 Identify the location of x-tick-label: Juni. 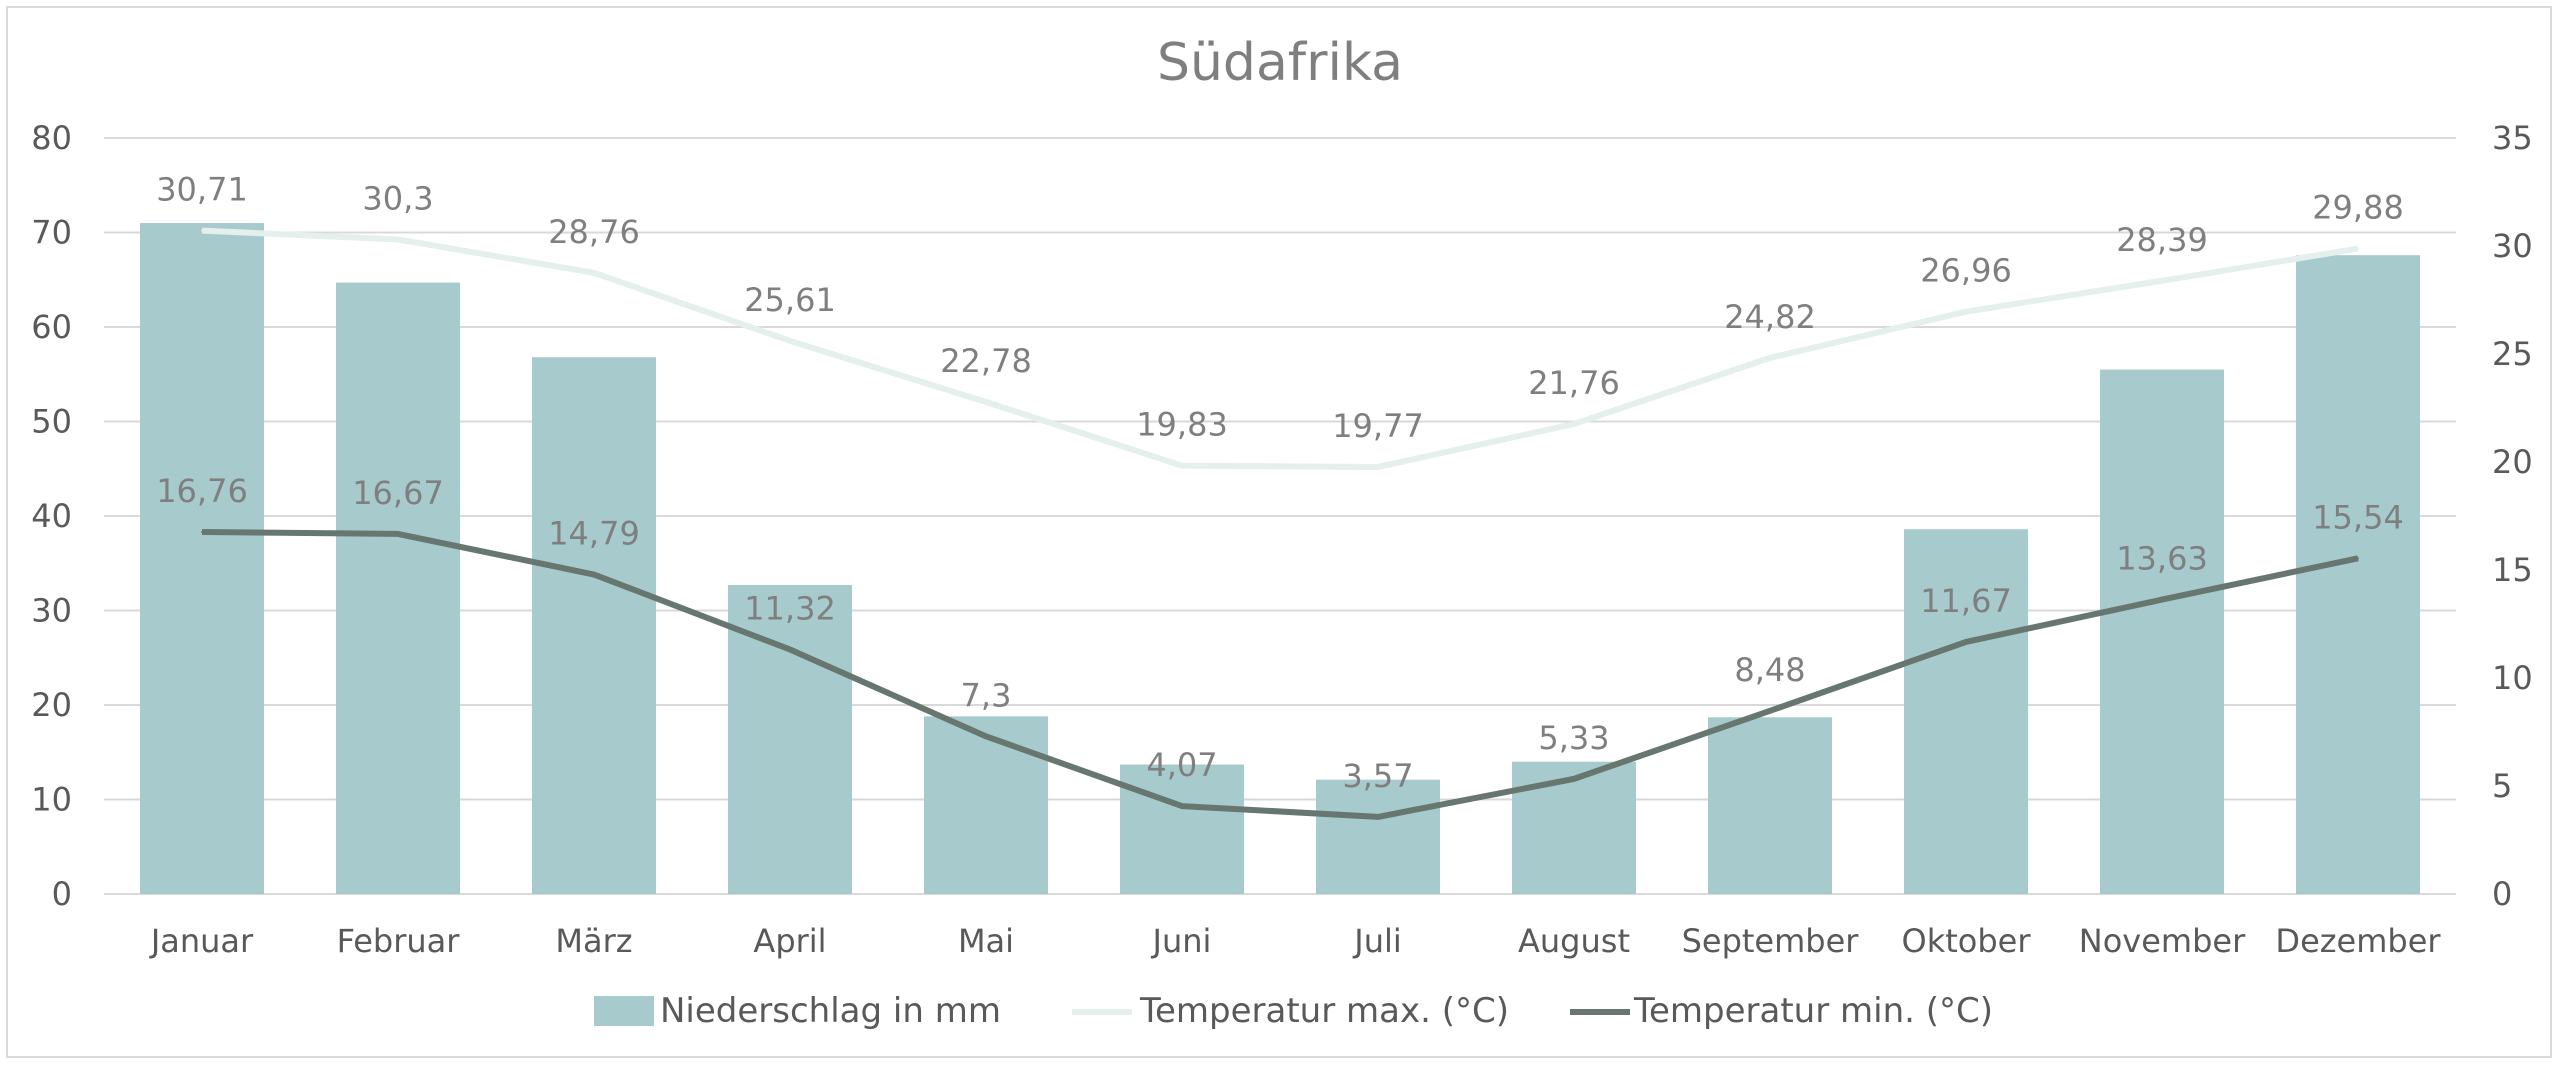
(1181, 941).